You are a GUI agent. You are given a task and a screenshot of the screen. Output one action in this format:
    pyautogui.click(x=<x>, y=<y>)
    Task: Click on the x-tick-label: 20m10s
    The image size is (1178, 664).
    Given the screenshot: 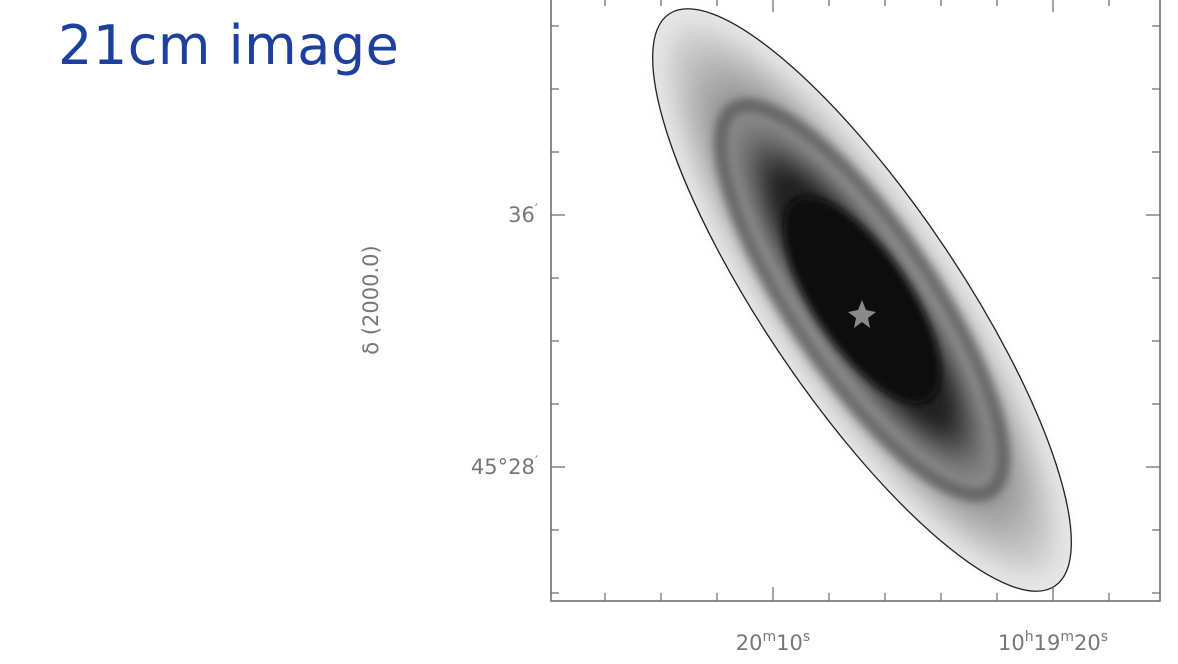 What is the action you would take?
    pyautogui.click(x=773, y=642)
    